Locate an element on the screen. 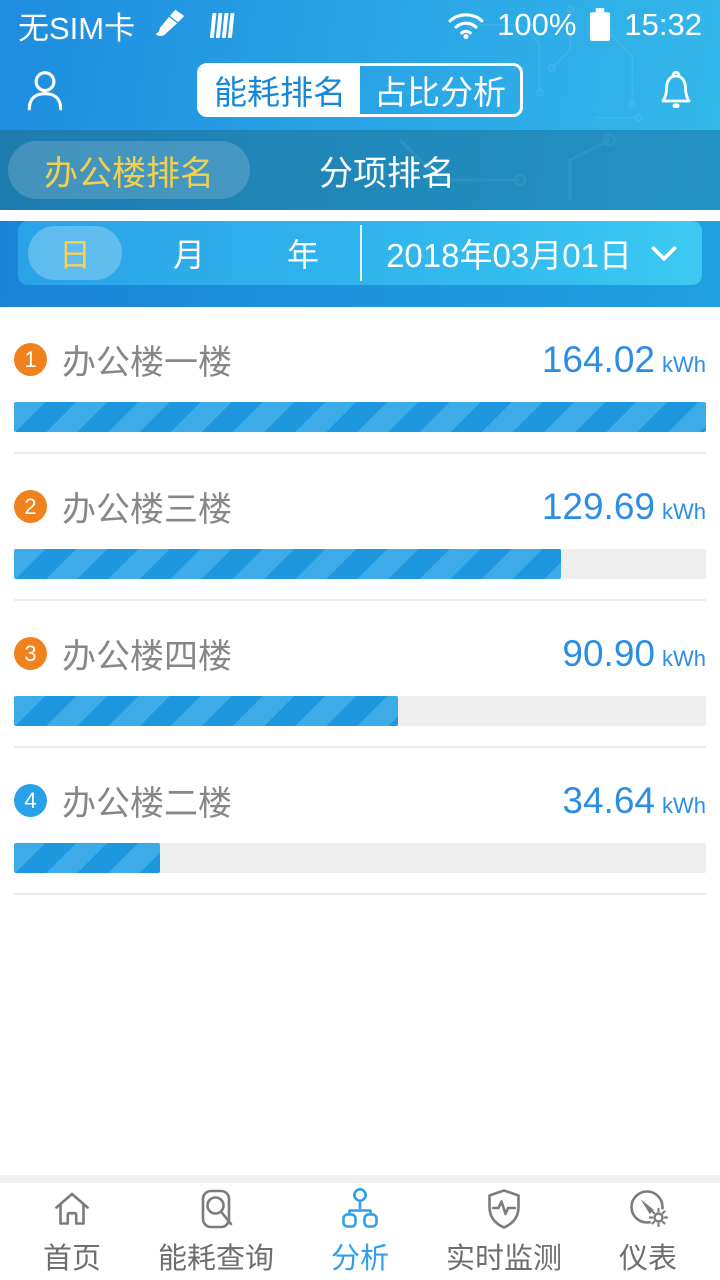 The image size is (720, 1280). building-name: 办公楼四楼 is located at coordinates (147, 657).